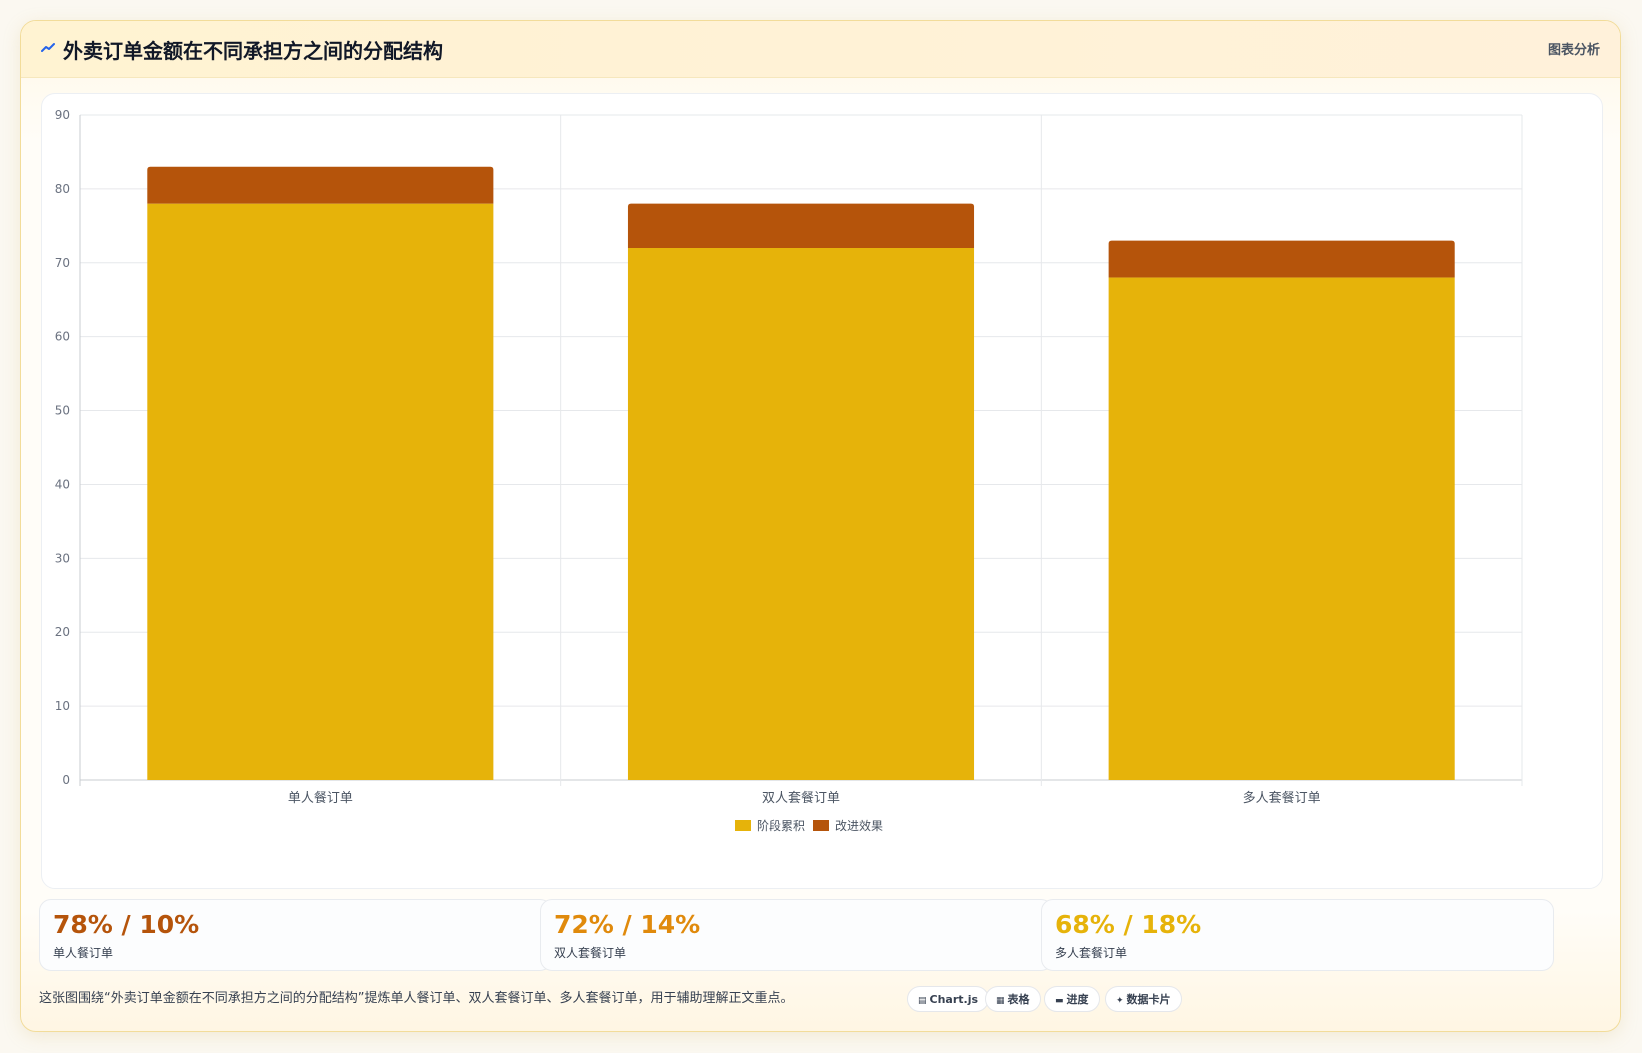 Image resolution: width=1642 pixels, height=1053 pixels. I want to click on y-tick-label: 10, so click(62, 706).